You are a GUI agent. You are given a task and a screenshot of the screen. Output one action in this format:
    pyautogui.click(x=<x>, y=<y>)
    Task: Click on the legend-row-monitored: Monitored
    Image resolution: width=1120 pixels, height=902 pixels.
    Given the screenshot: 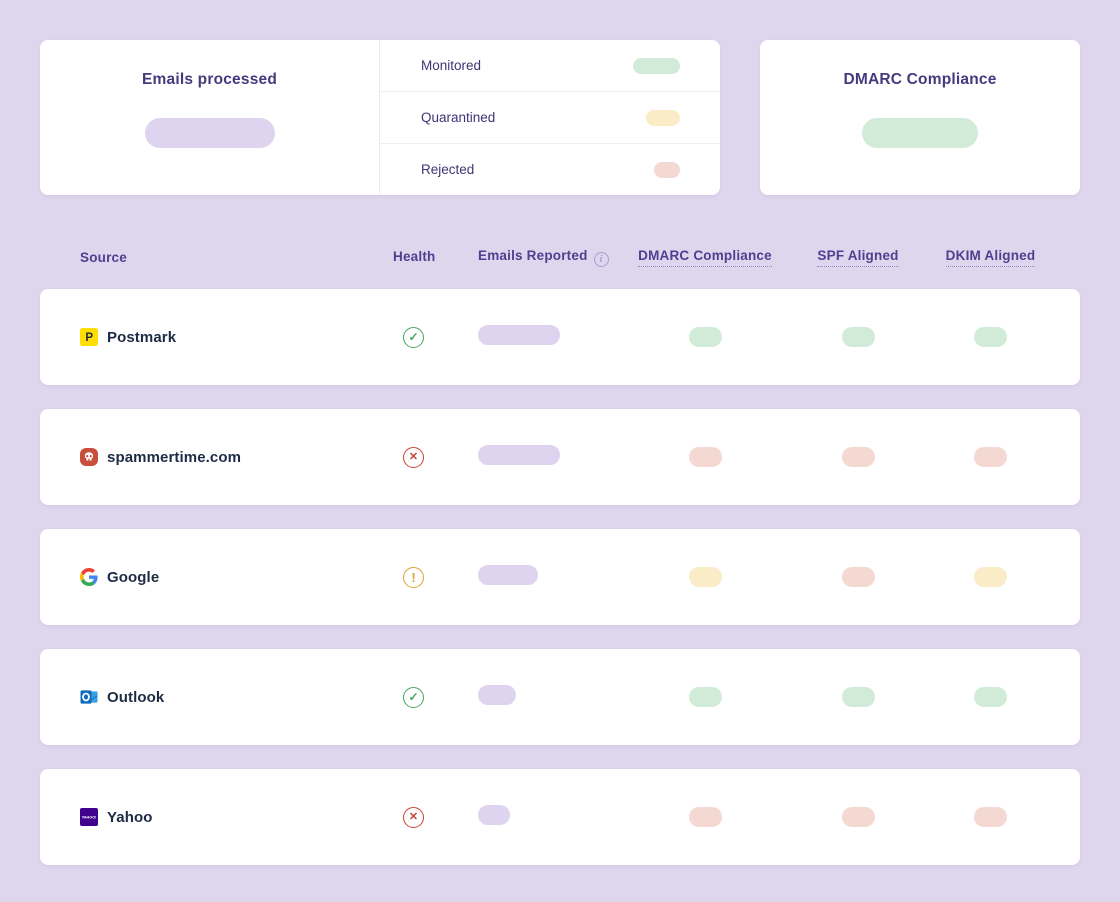 What is the action you would take?
    pyautogui.click(x=550, y=65)
    